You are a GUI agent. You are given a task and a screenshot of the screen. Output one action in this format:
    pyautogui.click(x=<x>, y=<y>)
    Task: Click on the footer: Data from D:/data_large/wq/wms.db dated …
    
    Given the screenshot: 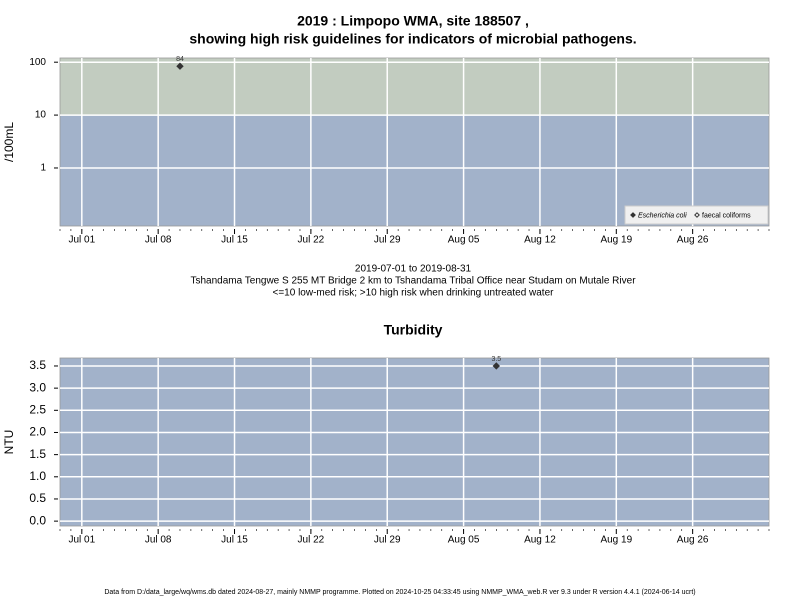 What is the action you would take?
    pyautogui.click(x=399, y=592)
    